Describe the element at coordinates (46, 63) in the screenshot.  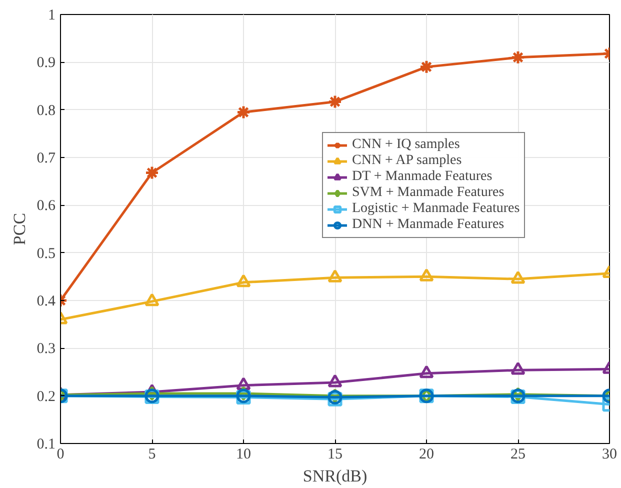
I see `y-tick-label: 0.9` at that location.